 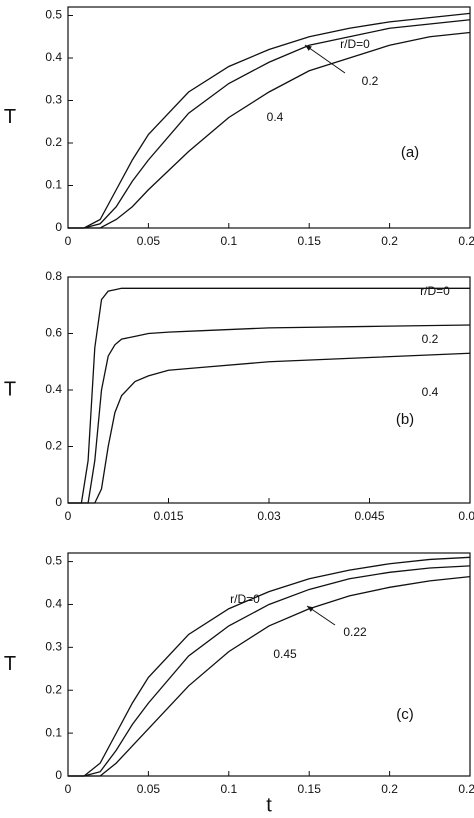 What do you see at coordinates (369, 516) in the screenshot?
I see `x-tick-label: 0.045` at bounding box center [369, 516].